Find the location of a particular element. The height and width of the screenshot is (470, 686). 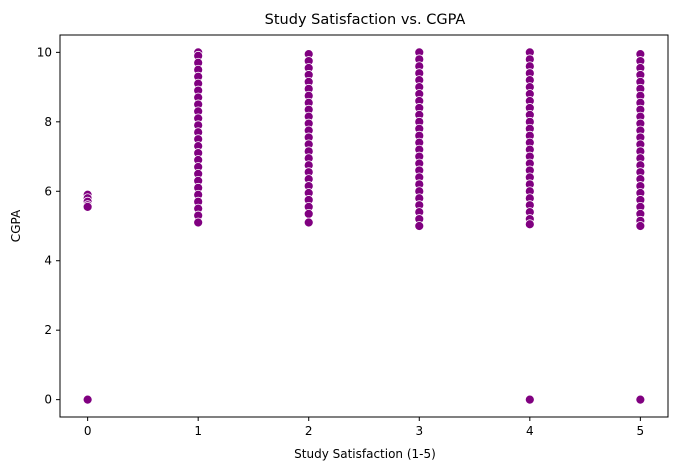

y-tick-label: 10 is located at coordinates (44, 52).